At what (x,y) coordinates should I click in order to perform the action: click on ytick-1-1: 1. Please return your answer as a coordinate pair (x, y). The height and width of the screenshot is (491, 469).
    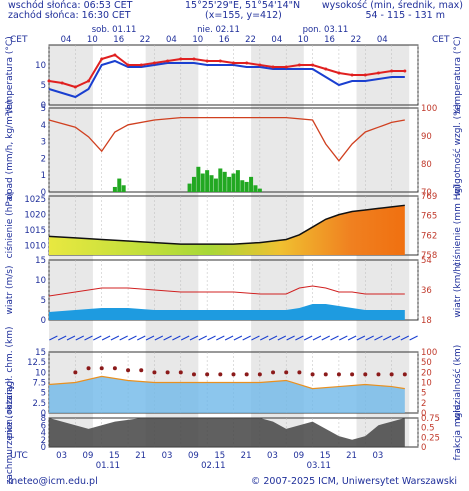
    Looking at the image, I should click on (43, 176).